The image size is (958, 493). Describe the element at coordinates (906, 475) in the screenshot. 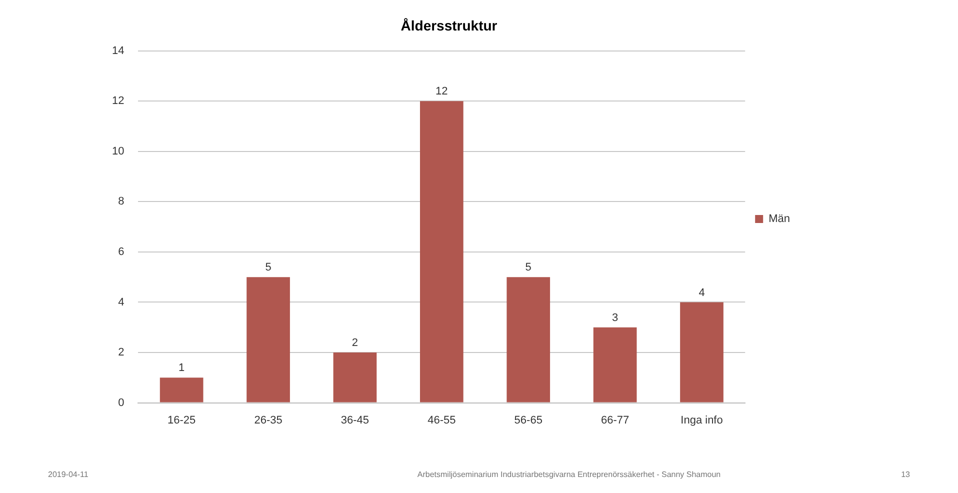

I see `text: 13` at that location.